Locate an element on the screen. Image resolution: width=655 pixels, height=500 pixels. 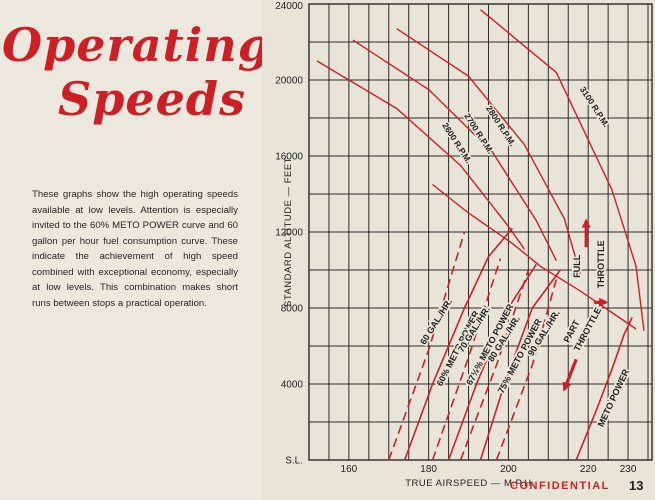
full-throttle-line is located at coordinates (534, 256).